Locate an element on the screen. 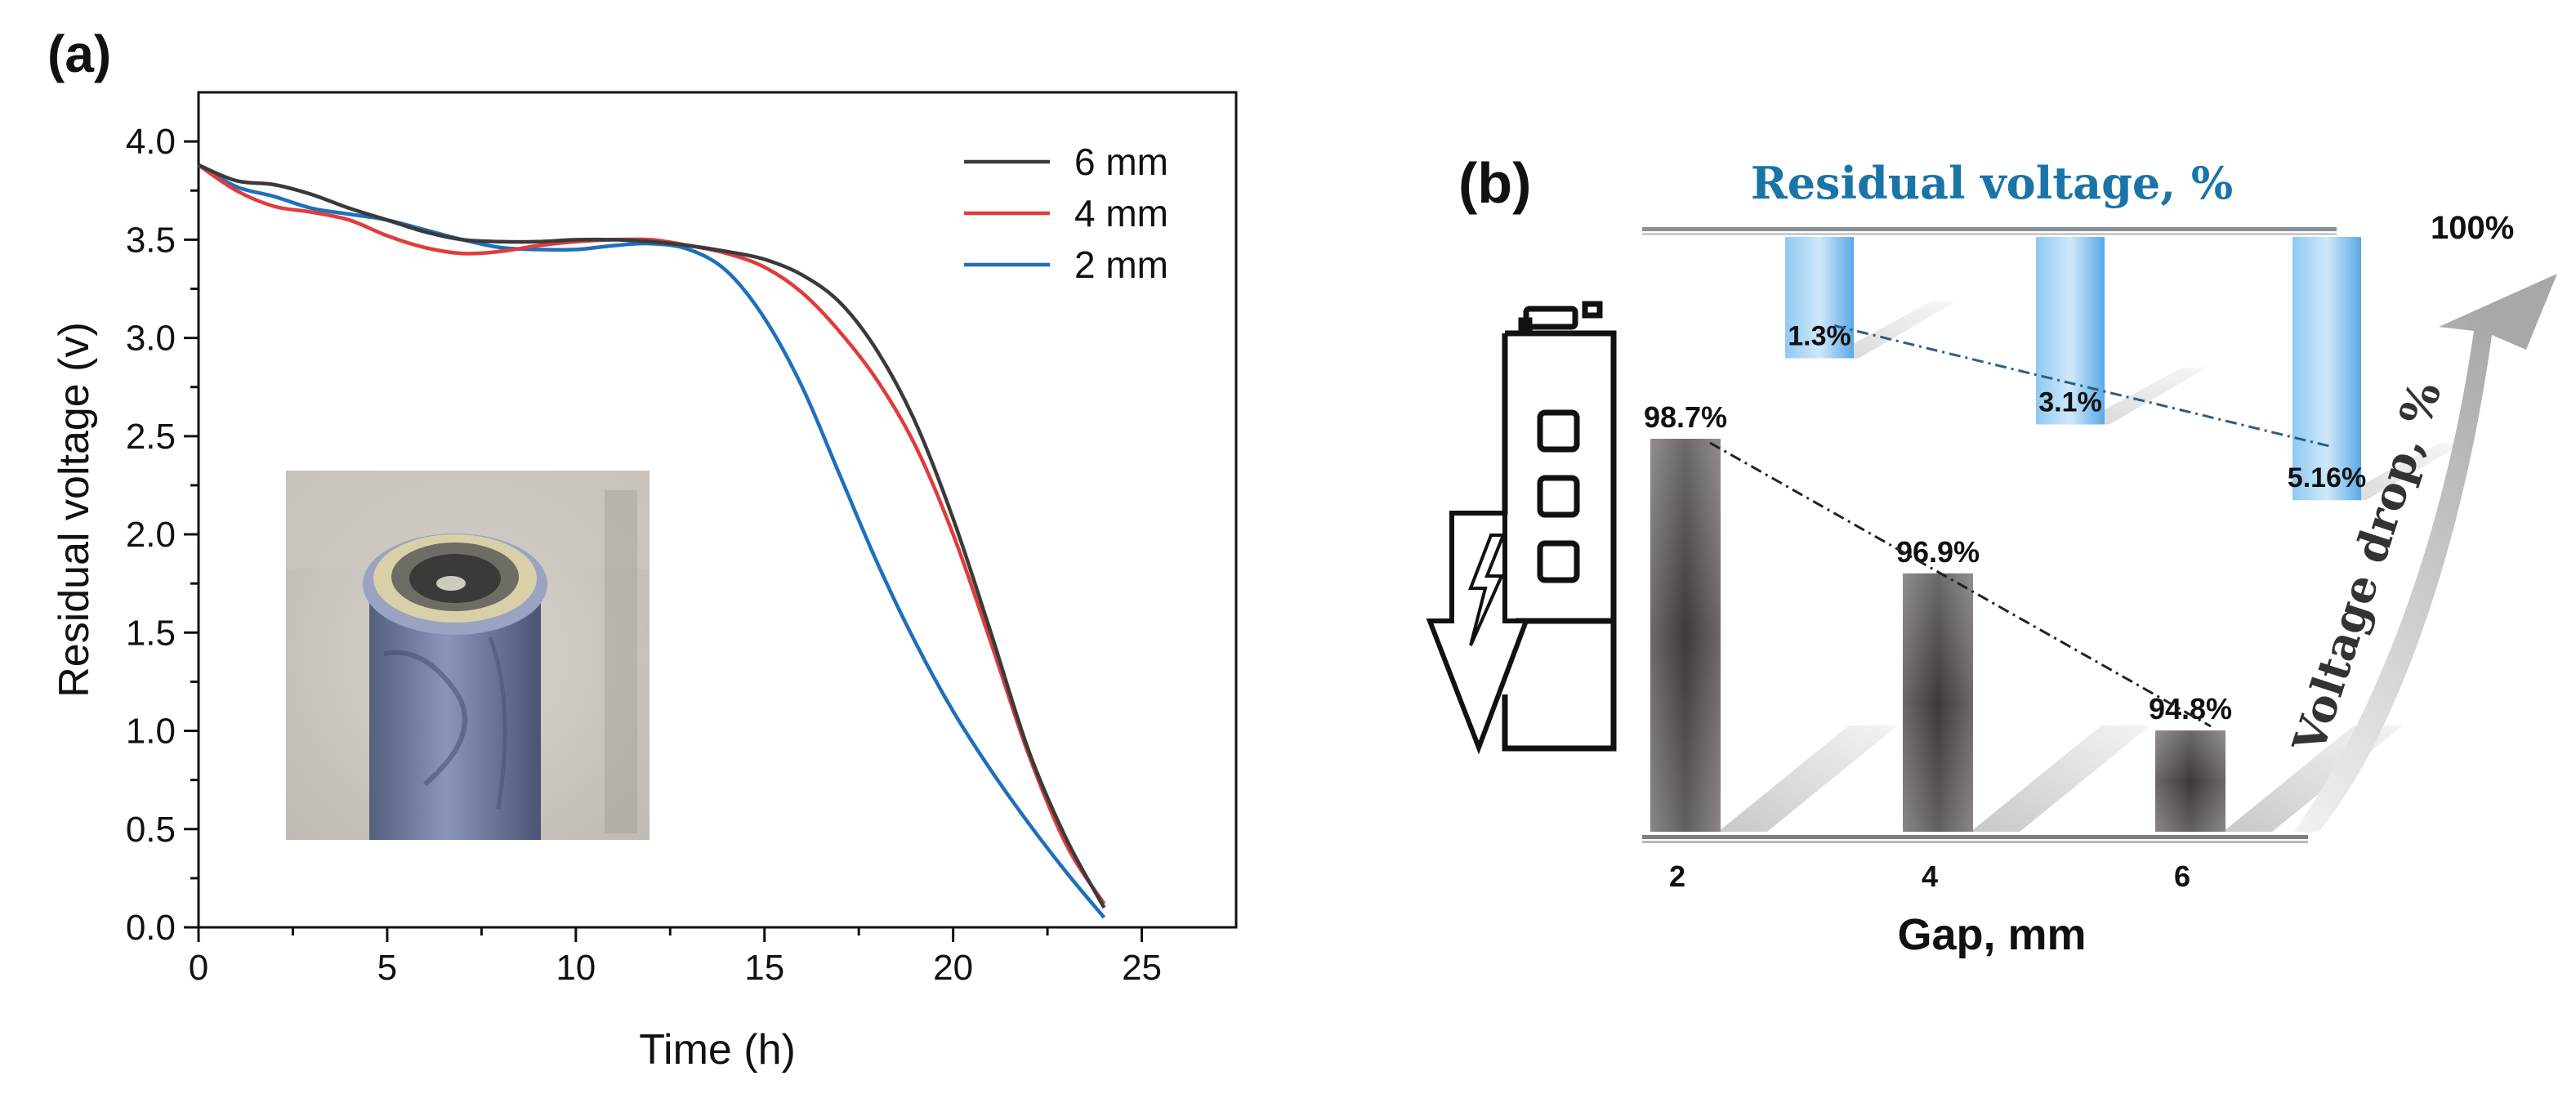  drop-trend-line is located at coordinates (2084, 386).